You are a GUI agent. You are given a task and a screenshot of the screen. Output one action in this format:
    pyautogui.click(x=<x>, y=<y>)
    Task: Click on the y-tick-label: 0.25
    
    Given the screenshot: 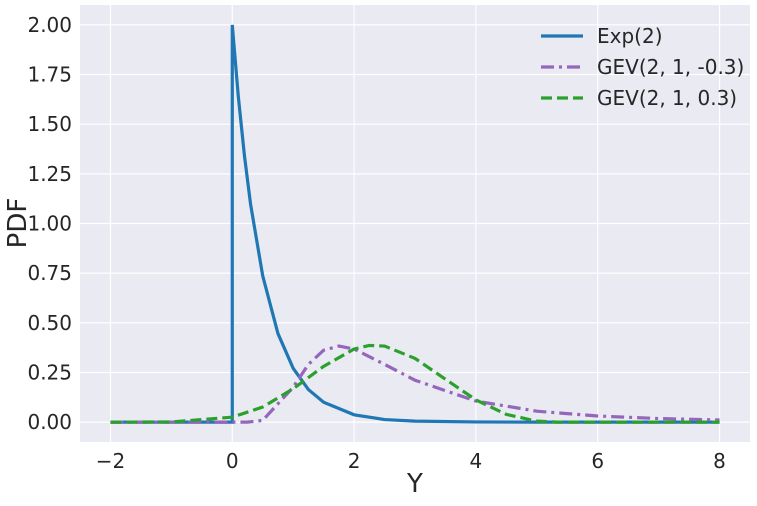 What is the action you would take?
    pyautogui.click(x=49, y=372)
    